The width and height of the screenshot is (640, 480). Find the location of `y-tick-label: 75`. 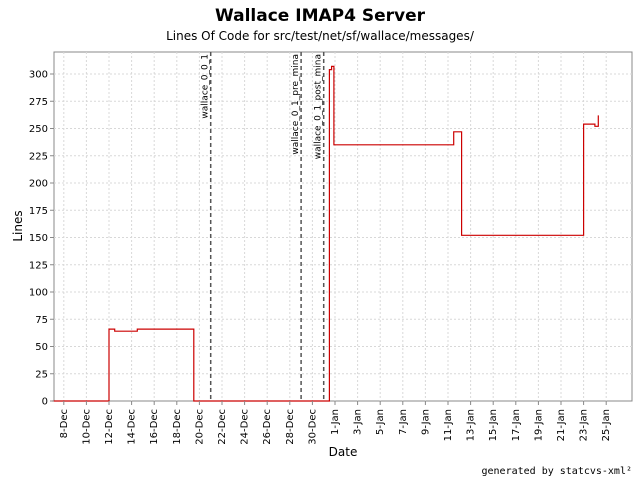

y-tick-label: 75 is located at coordinates (41, 320).